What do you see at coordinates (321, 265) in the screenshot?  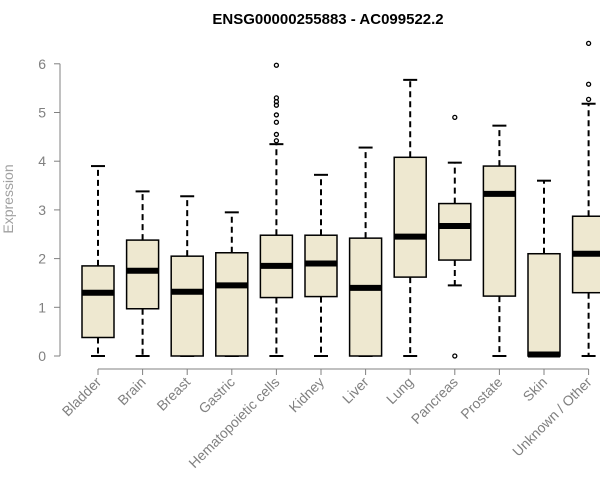 I see `box-kidney` at bounding box center [321, 265].